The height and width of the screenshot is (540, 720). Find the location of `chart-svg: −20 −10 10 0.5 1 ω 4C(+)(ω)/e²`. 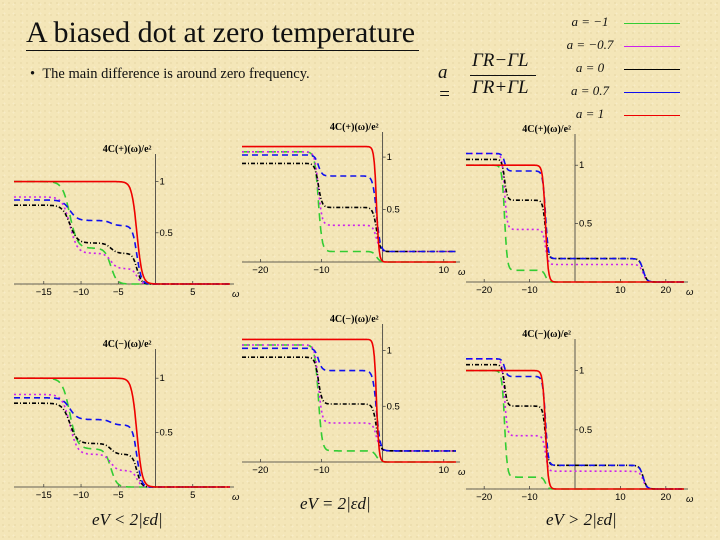

chart-svg: −20 −10 10 0.5 1 ω 4C(+)(ω)/e² is located at coordinates (354, 200).